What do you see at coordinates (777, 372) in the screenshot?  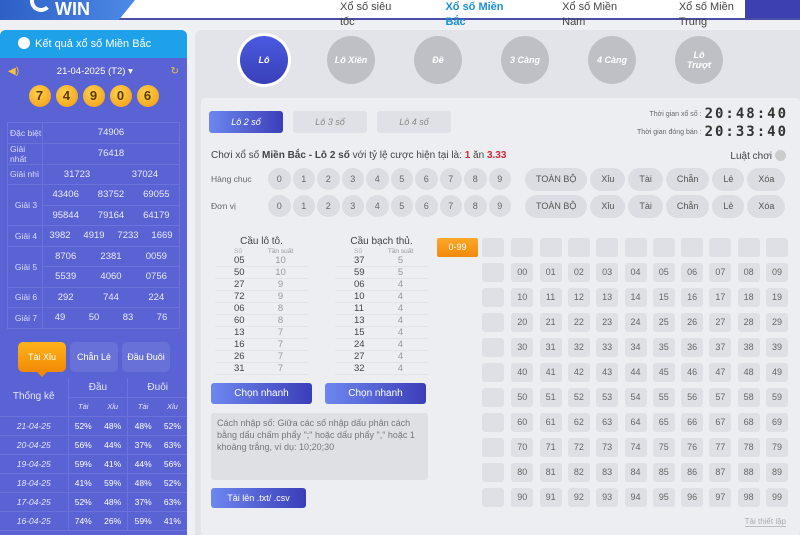 I see `number-cell: 49` at bounding box center [777, 372].